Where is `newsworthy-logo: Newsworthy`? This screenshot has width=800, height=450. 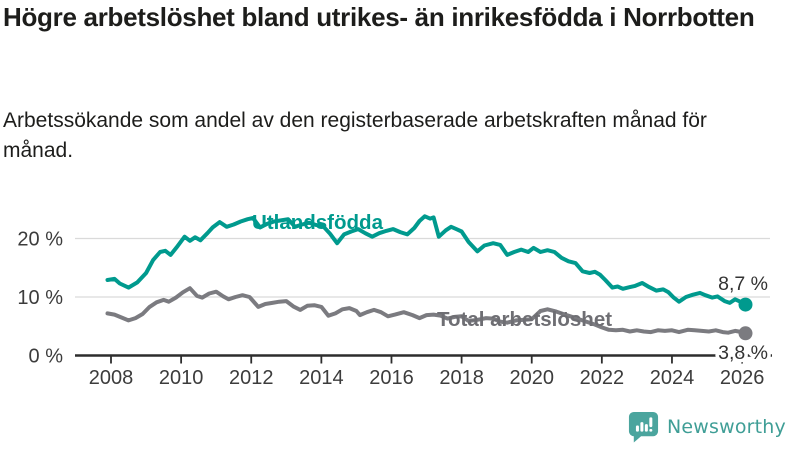 newsworthy-logo: Newsworthy is located at coordinates (706, 426).